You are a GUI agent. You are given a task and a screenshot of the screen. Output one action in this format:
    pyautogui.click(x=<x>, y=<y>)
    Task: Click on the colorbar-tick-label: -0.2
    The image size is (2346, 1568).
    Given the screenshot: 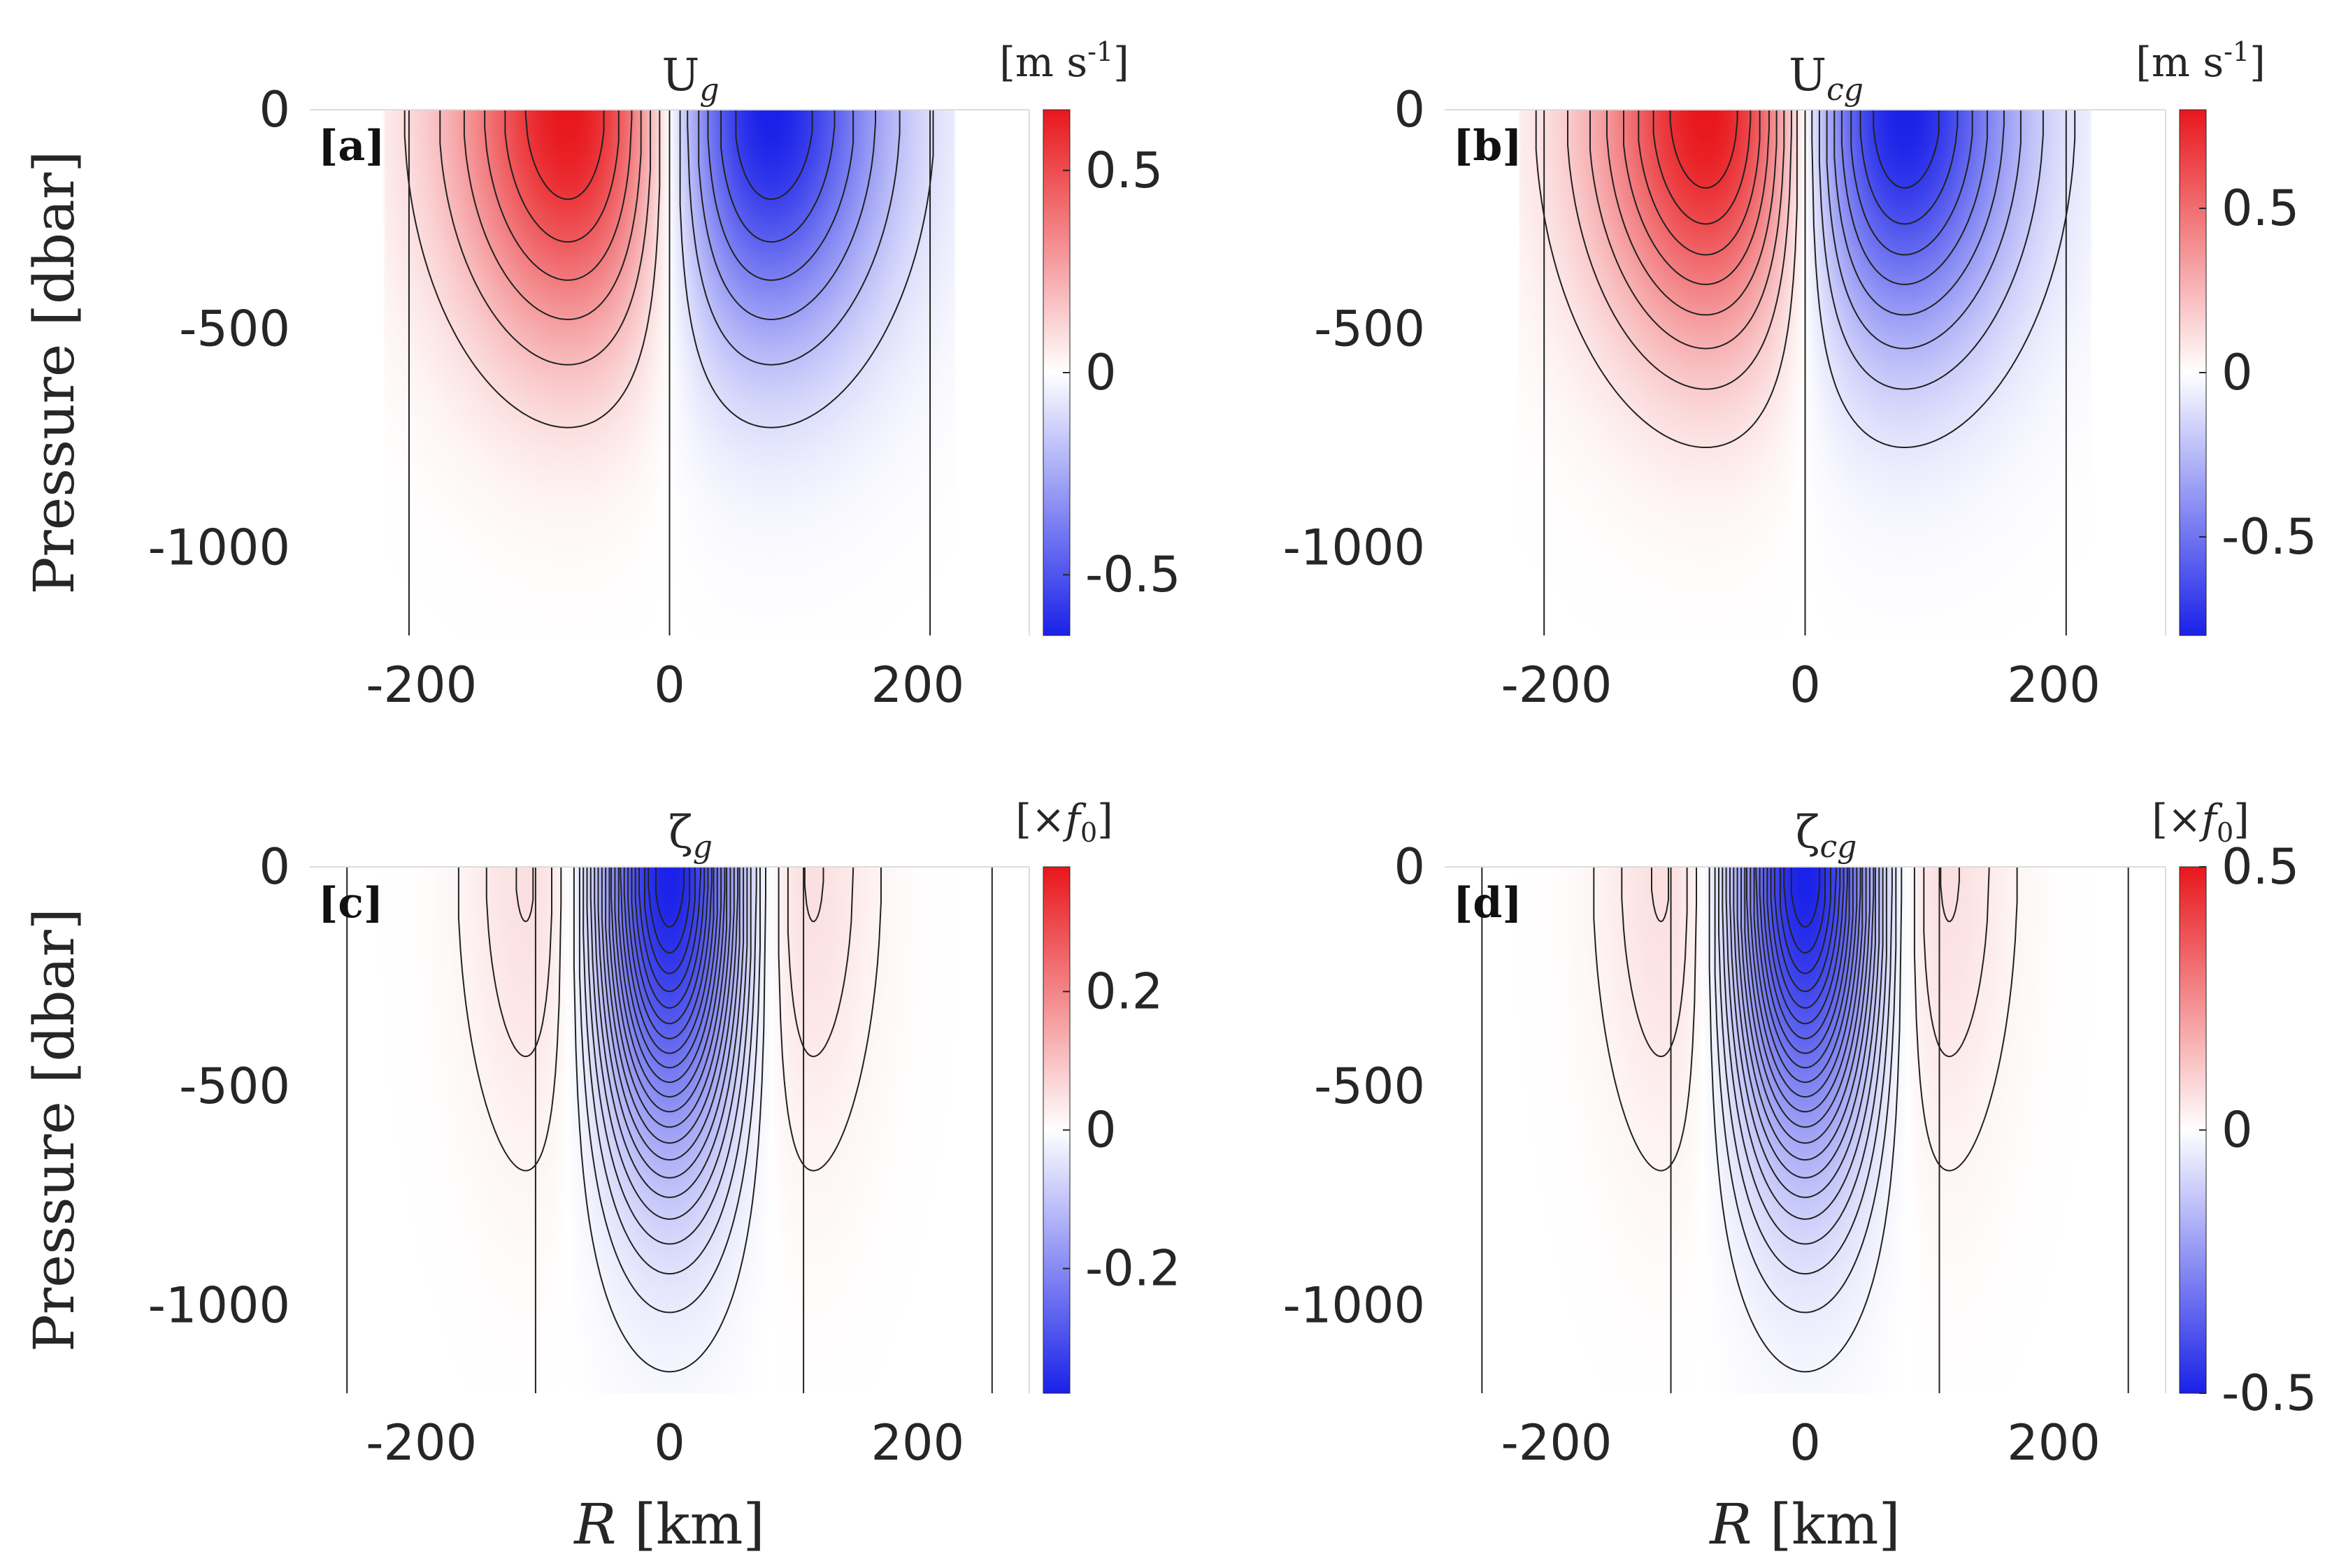 What is the action you would take?
    pyautogui.click(x=1133, y=1268)
    